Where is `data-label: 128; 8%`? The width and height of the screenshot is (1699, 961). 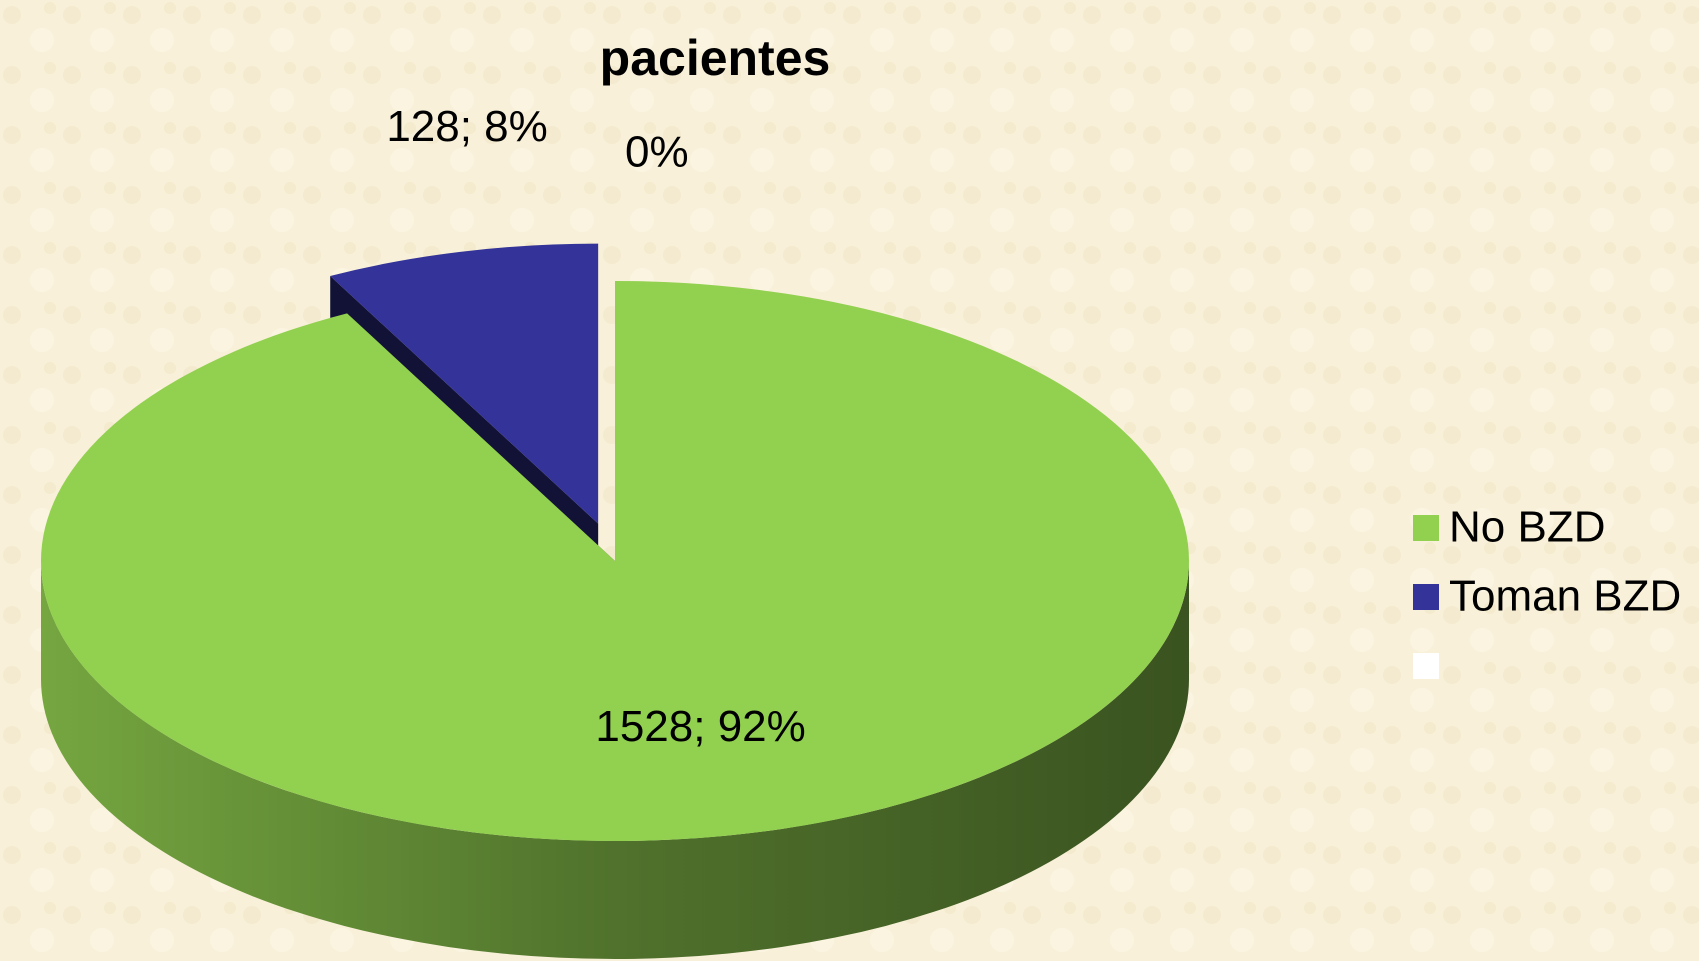
data-label: 128; 8% is located at coordinates (466, 126).